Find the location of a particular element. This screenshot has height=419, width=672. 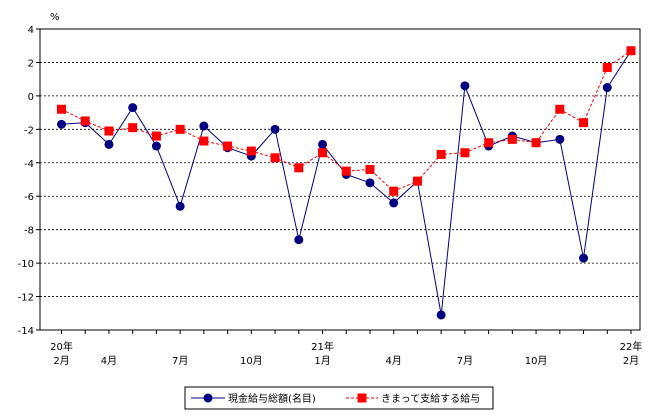

legend-label-1: 現金給与総額(名目) is located at coordinates (272, 398).